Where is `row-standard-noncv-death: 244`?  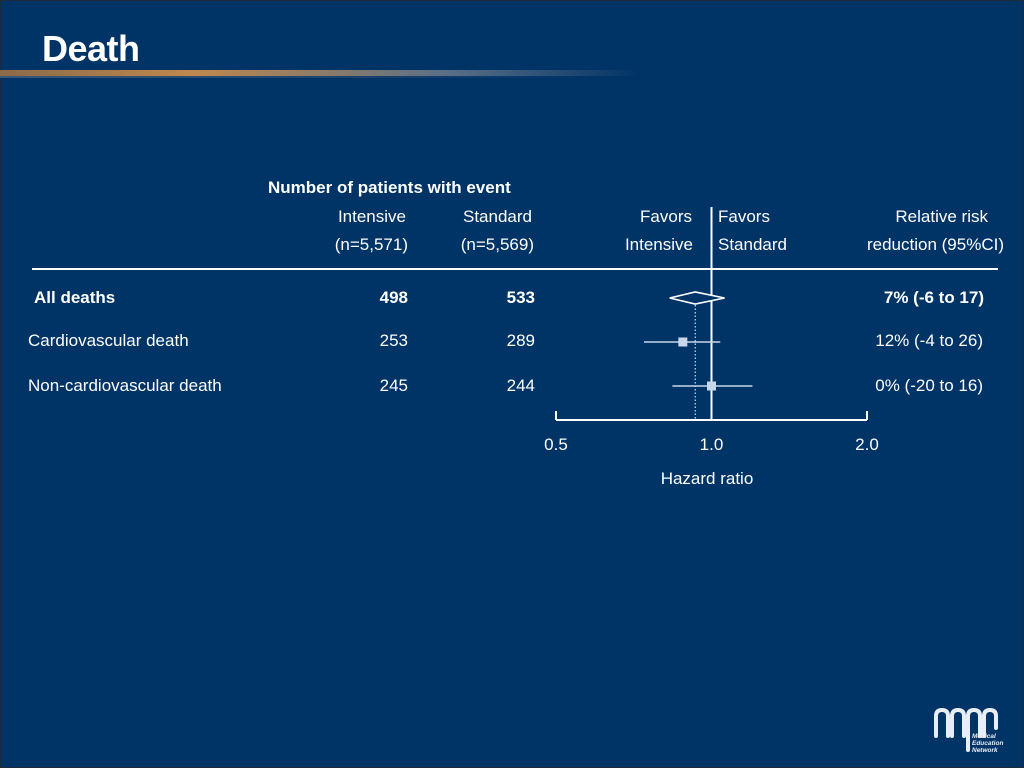
row-standard-noncv-death: 244 is located at coordinates (520, 385).